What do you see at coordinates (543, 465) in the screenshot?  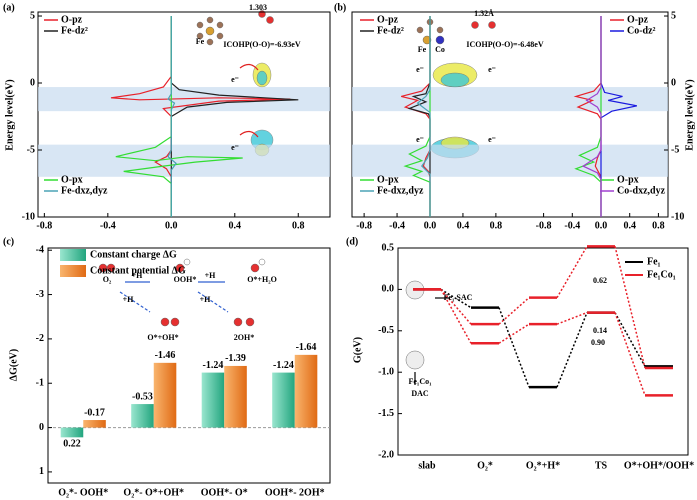 I see `x-tick-label: O₂*+H*` at bounding box center [543, 465].